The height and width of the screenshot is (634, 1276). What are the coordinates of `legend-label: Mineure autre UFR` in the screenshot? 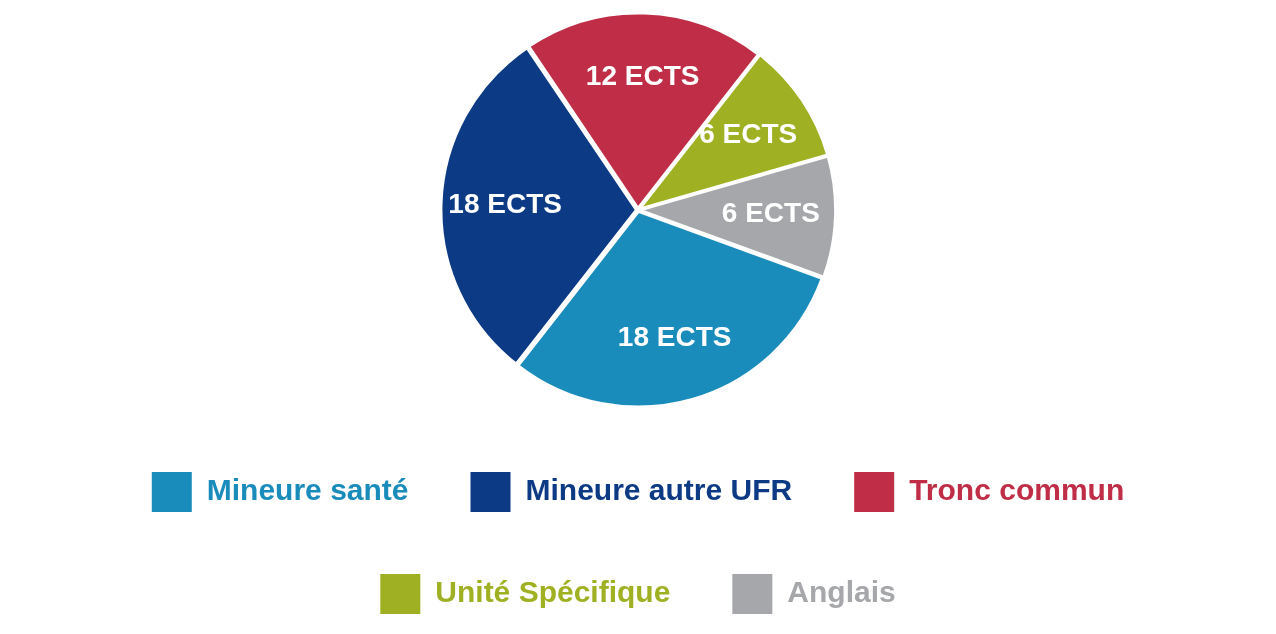 It's located at (659, 490).